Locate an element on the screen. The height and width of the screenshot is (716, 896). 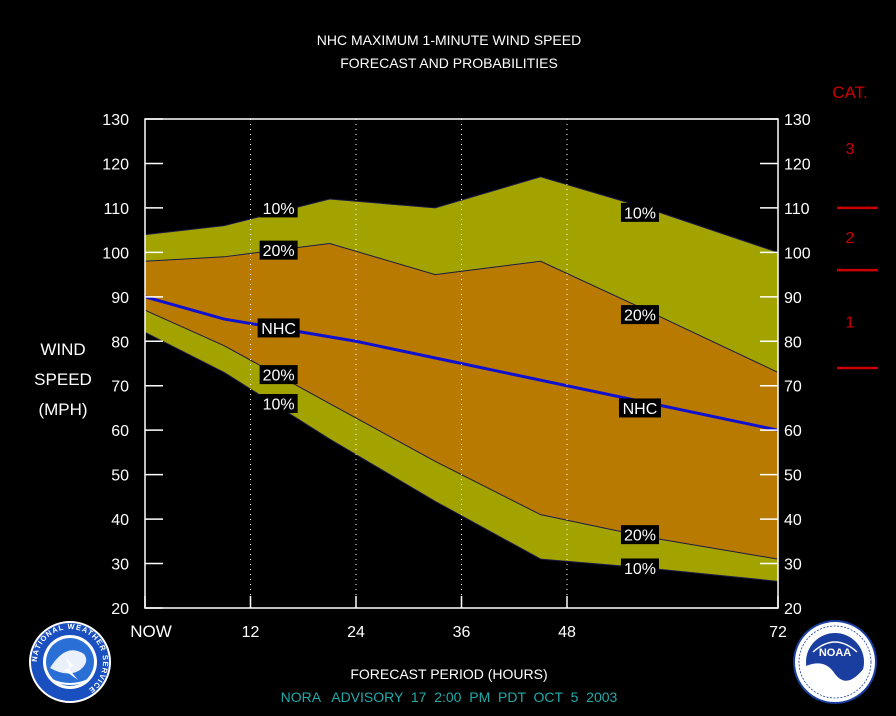
y-tick-label-left: 110 is located at coordinates (116, 209).